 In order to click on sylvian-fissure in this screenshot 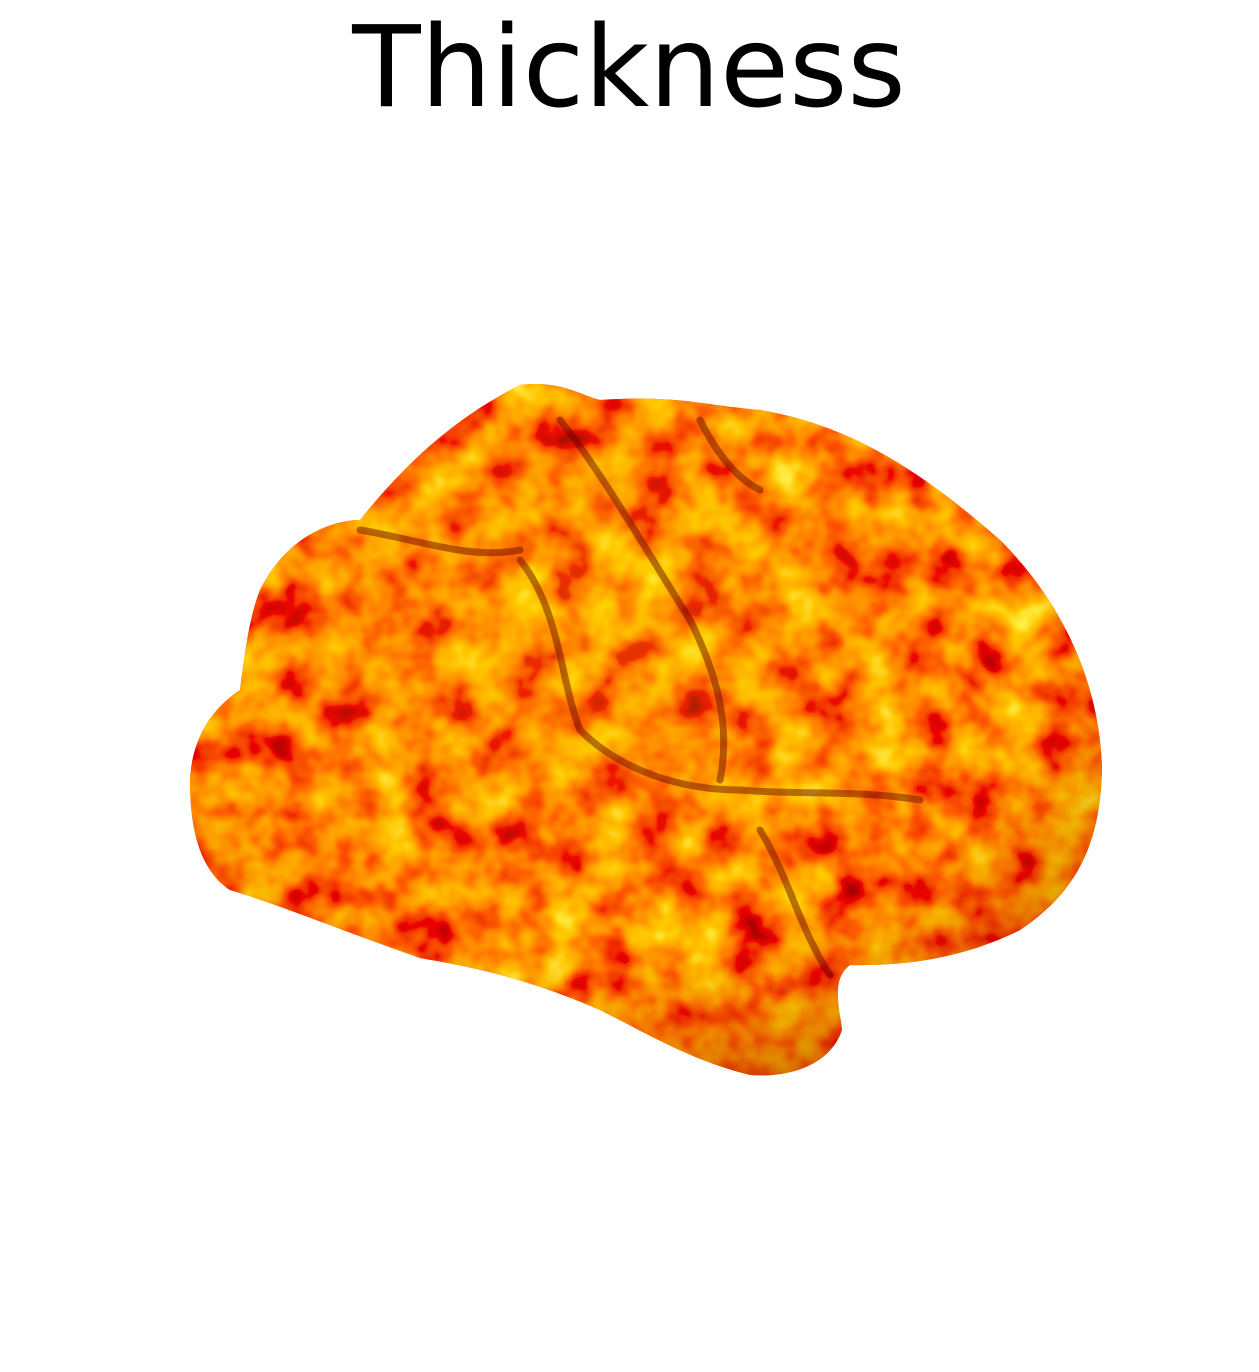, I will do `click(720, 680)`.